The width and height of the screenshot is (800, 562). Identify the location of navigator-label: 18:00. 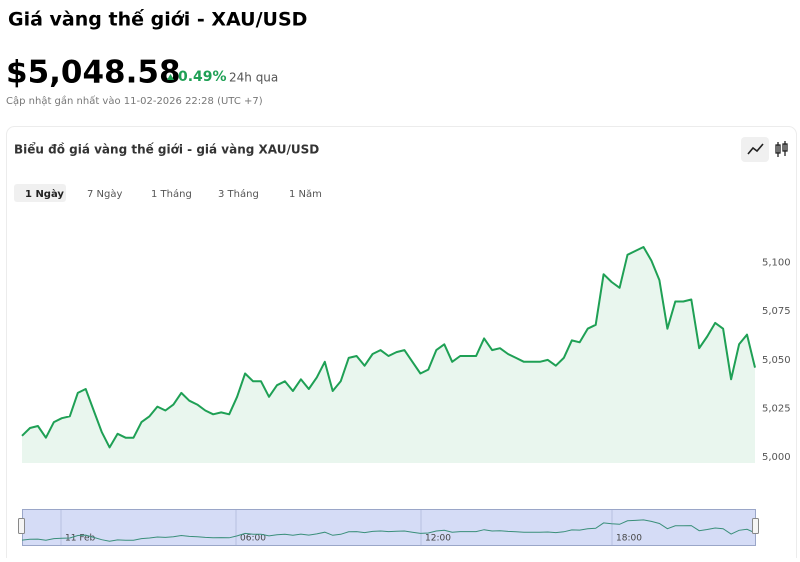
(629, 539).